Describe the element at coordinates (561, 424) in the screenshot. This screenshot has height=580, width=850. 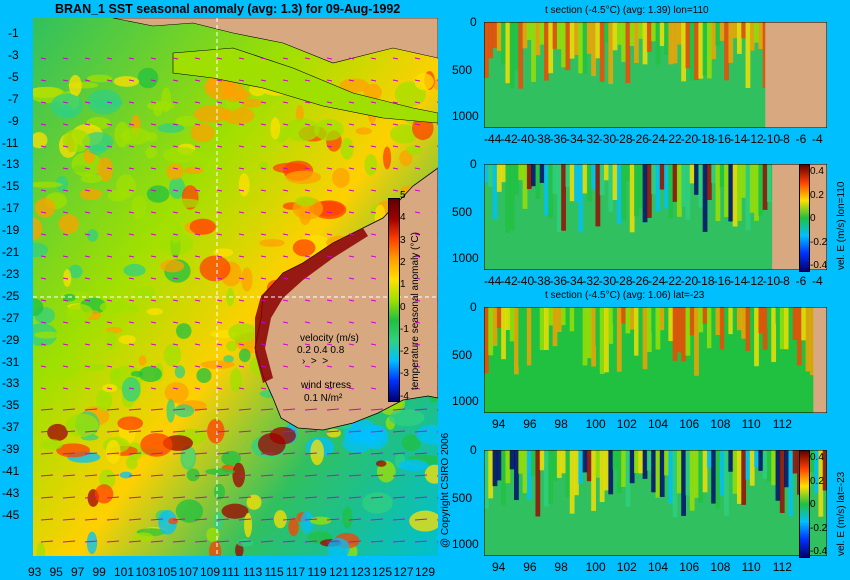
I see `x-tick-label: 98` at that location.